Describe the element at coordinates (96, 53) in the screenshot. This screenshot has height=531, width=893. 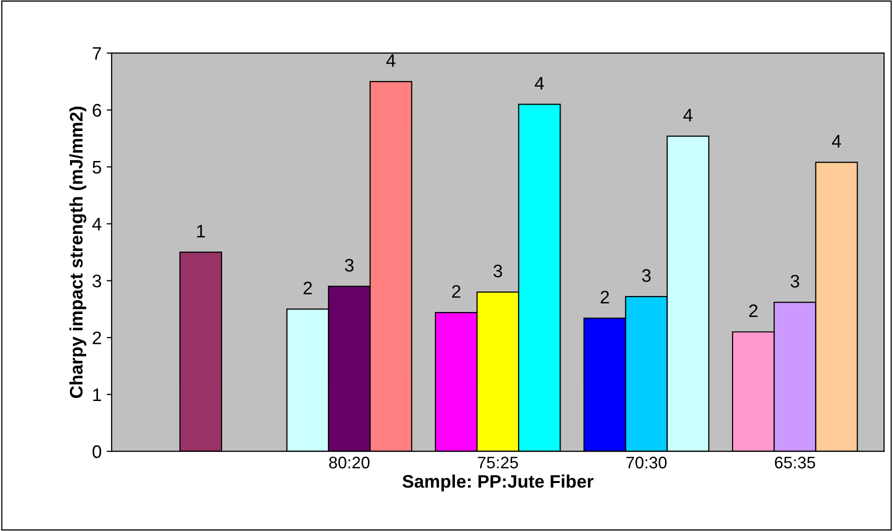
I see `y-tick-label: 7` at that location.